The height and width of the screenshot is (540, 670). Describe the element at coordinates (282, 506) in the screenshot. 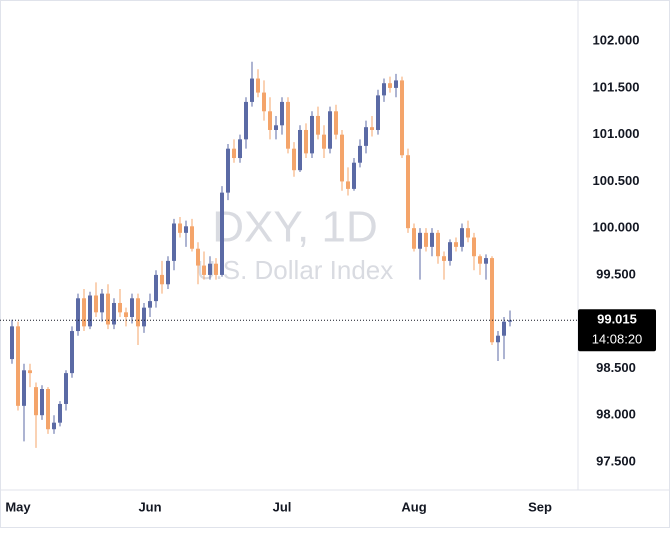

I see `x-tick-label: Jul` at that location.